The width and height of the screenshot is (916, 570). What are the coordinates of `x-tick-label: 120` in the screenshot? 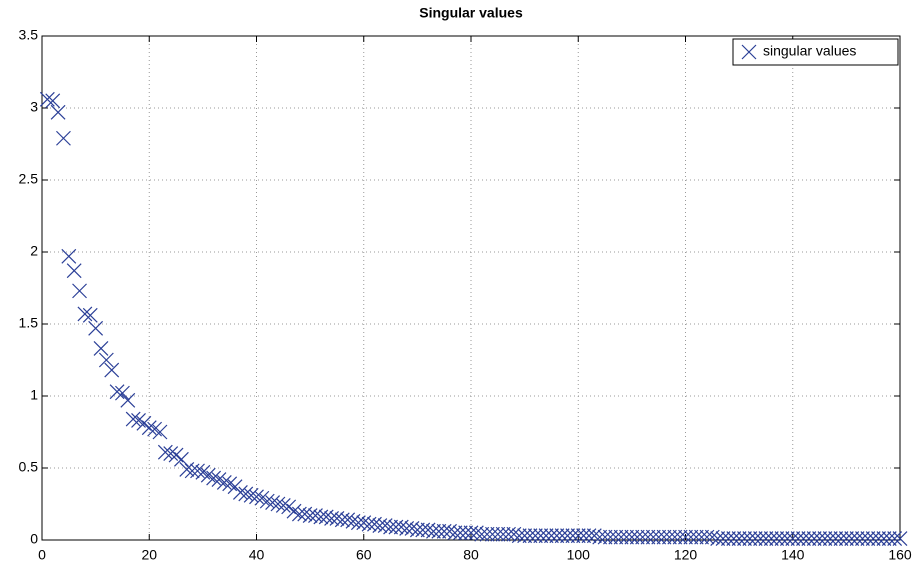 It's located at (686, 555).